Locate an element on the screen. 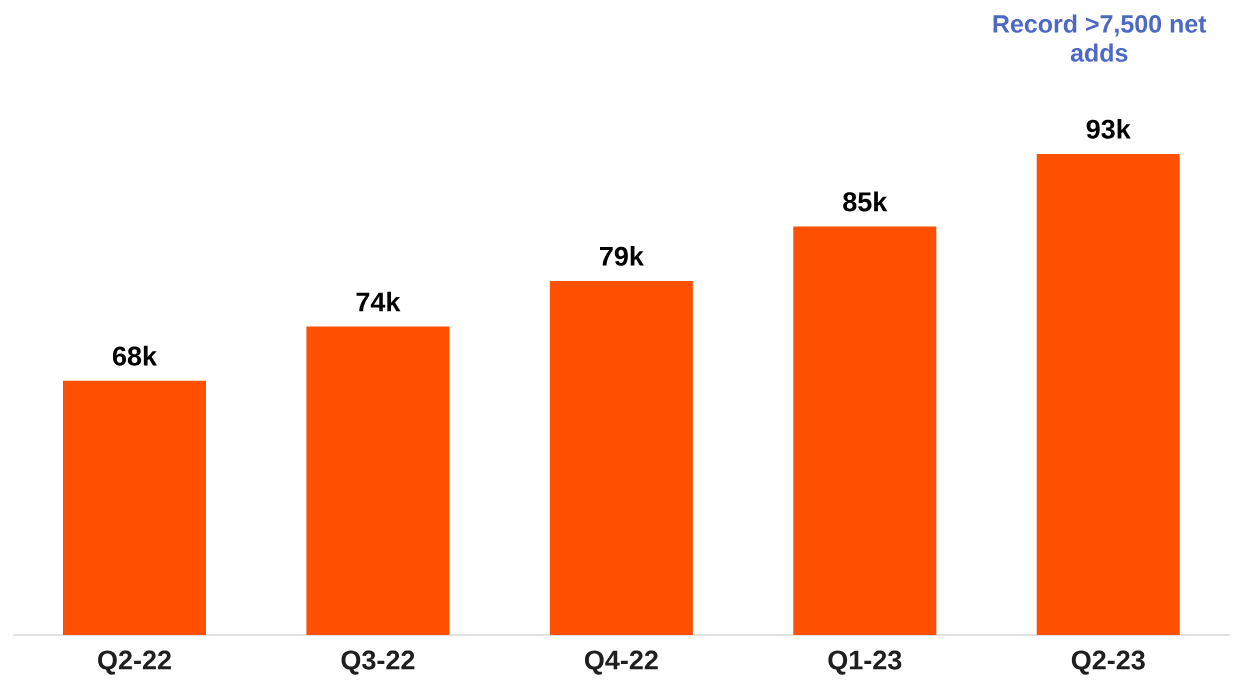 This screenshot has width=1238, height=695. x-tick-label: Q2-23 is located at coordinates (1108, 662).